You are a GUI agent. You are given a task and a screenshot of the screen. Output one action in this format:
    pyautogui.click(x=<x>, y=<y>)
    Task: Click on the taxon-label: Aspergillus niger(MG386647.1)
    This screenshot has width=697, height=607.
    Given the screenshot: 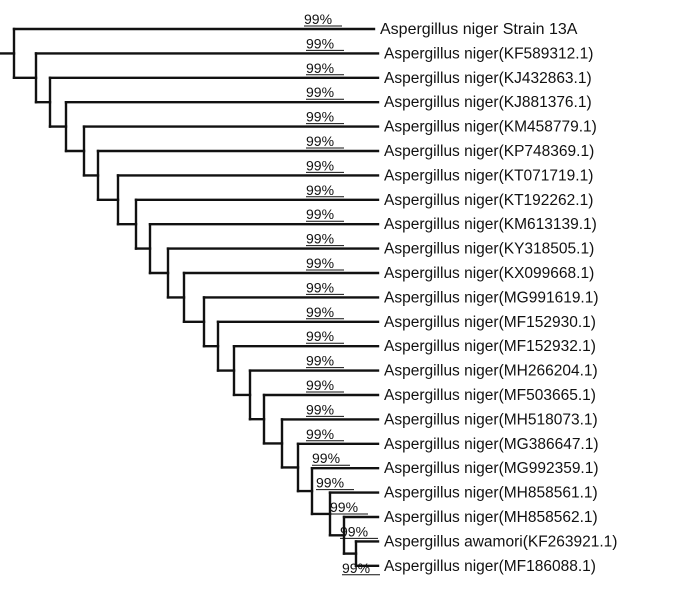 What is the action you would take?
    pyautogui.click(x=491, y=444)
    